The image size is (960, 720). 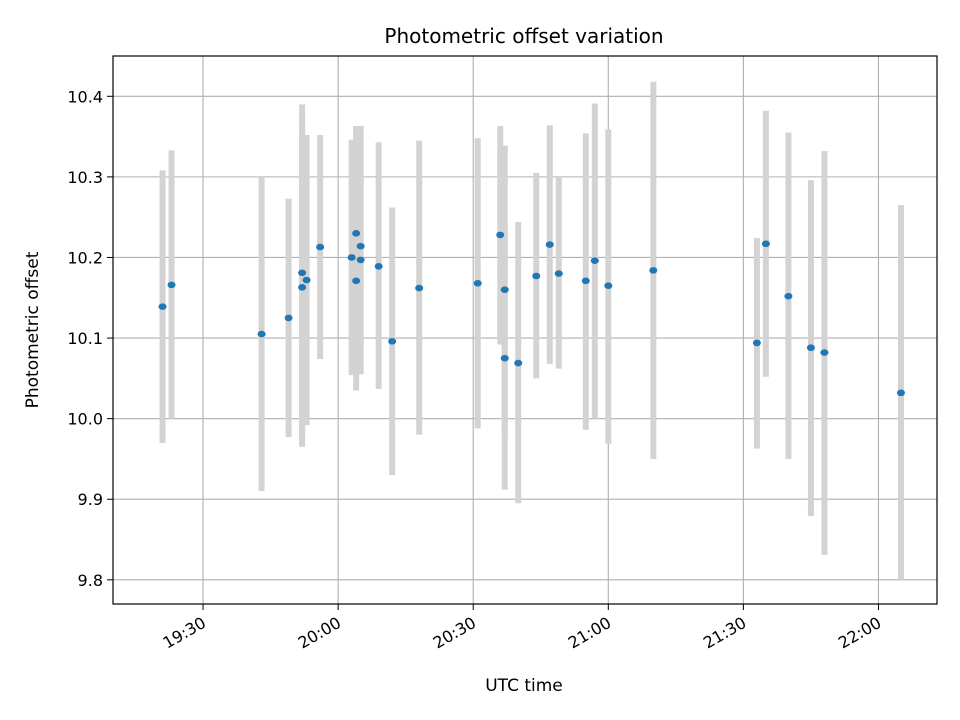 I want to click on y-tick-label: 10.1, so click(x=85, y=338).